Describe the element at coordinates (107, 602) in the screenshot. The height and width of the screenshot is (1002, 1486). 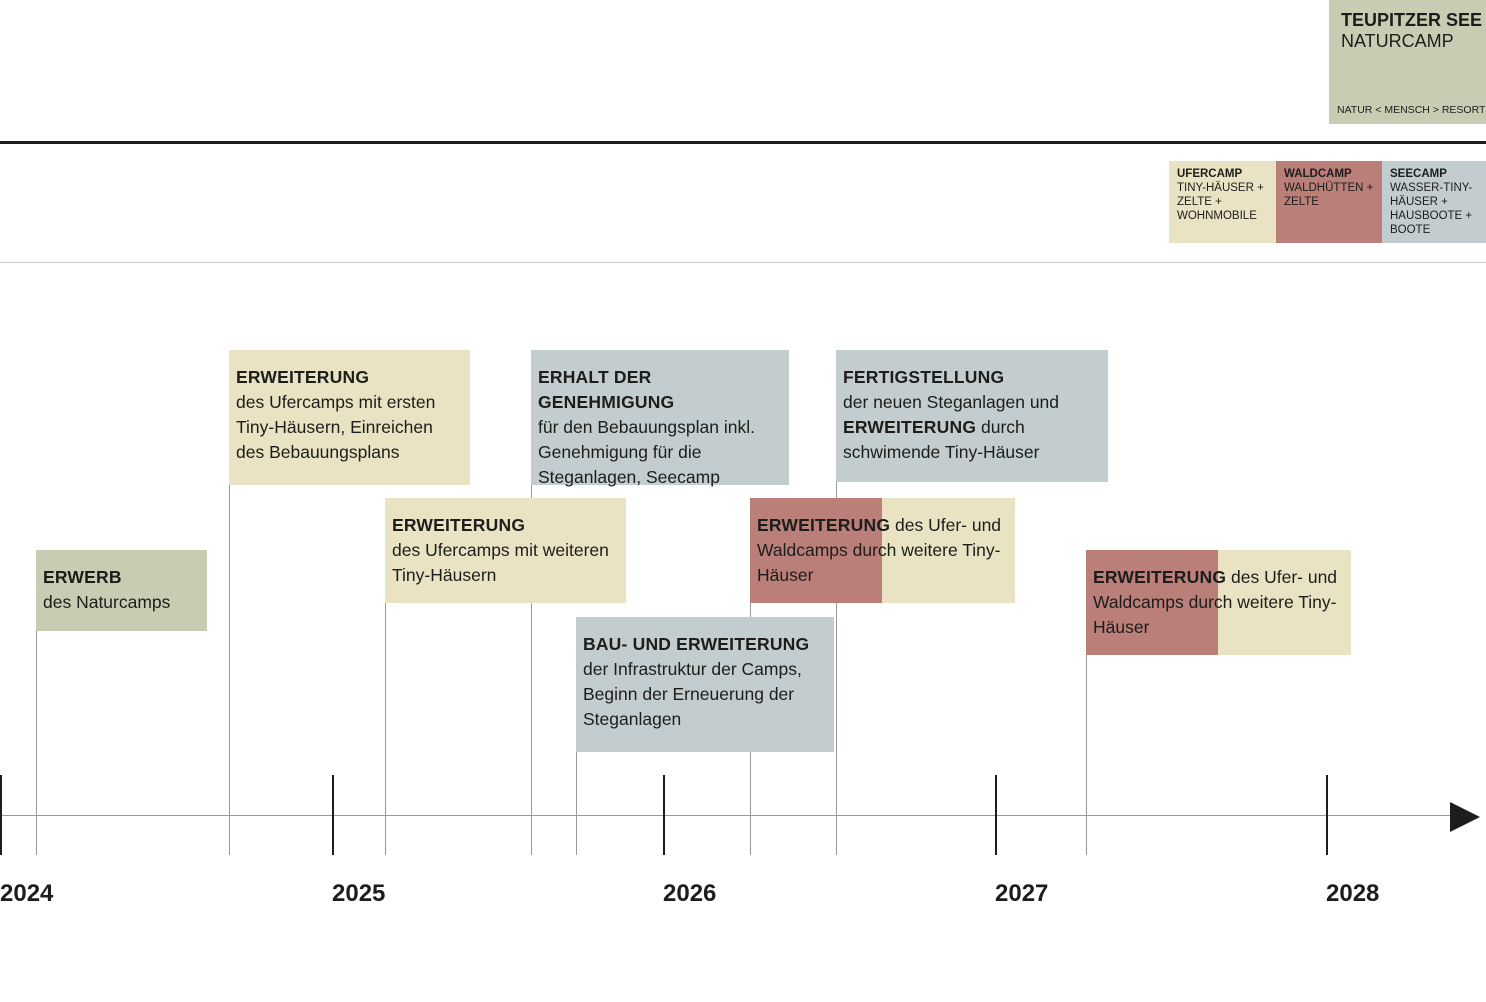
I see `event-text: des Naturcamps` at that location.